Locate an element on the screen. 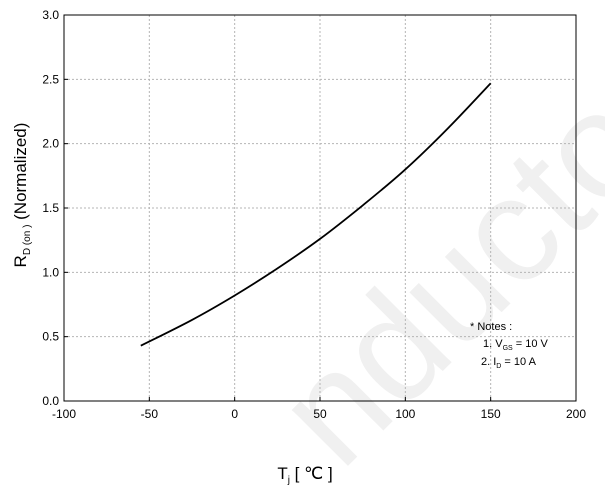  x-tick-label: 200 is located at coordinates (576, 414).